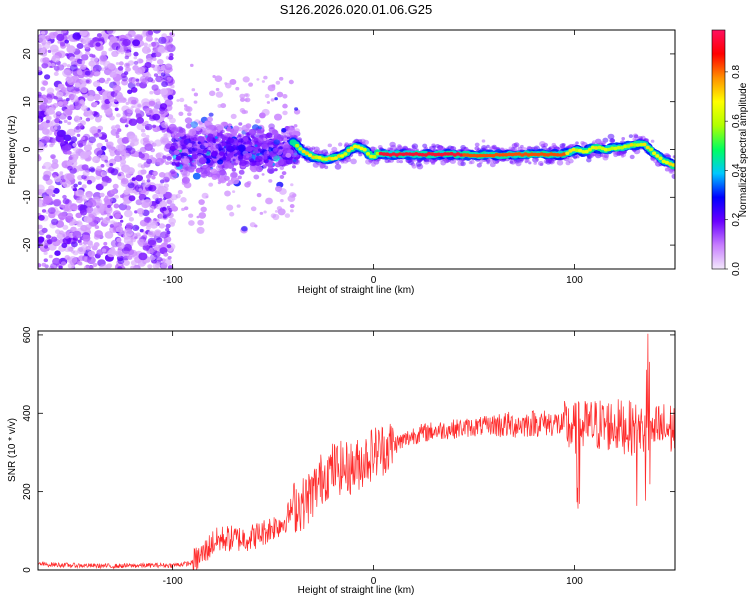 The height and width of the screenshot is (600, 750). I want to click on snr-x-tick-label: -100, so click(173, 581).